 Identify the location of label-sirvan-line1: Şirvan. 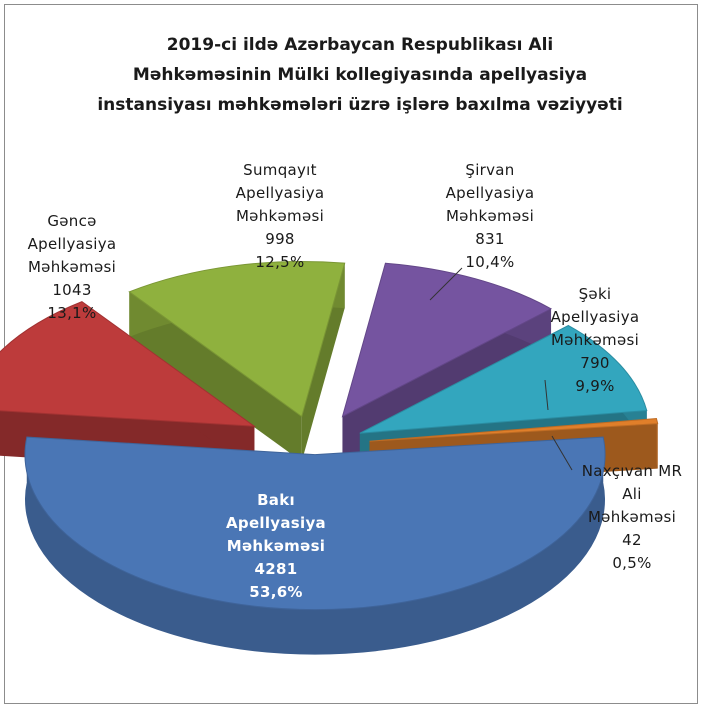
(490, 170).